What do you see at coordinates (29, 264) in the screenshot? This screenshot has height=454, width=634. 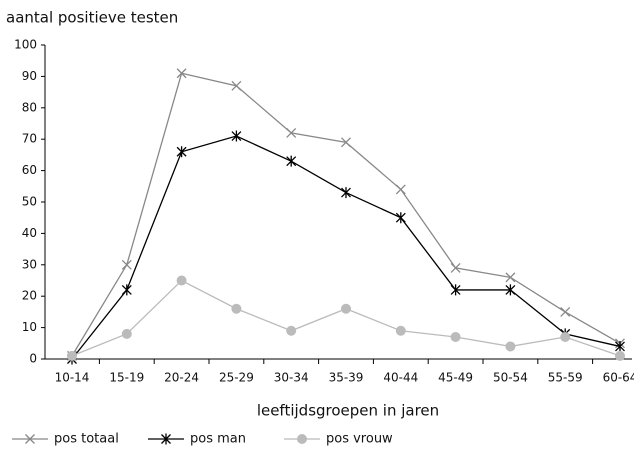 I see `y-tick-label: 30` at bounding box center [29, 264].